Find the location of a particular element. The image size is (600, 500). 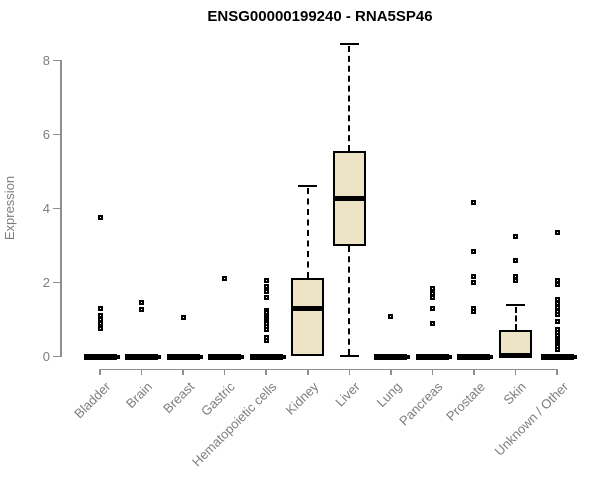

x-axis-tick-label: Gastric is located at coordinates (218, 398).